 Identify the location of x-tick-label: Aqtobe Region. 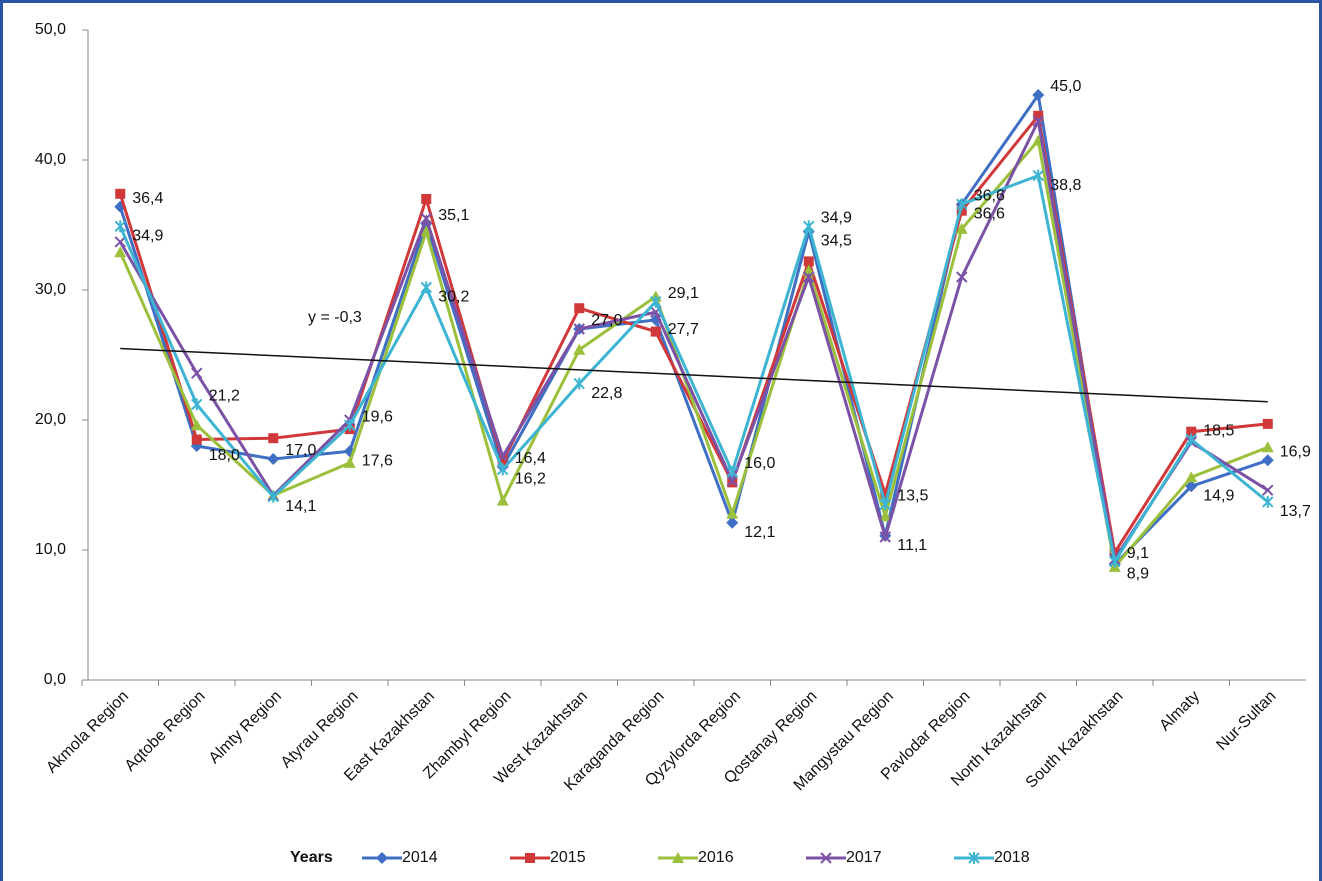
(165, 731).